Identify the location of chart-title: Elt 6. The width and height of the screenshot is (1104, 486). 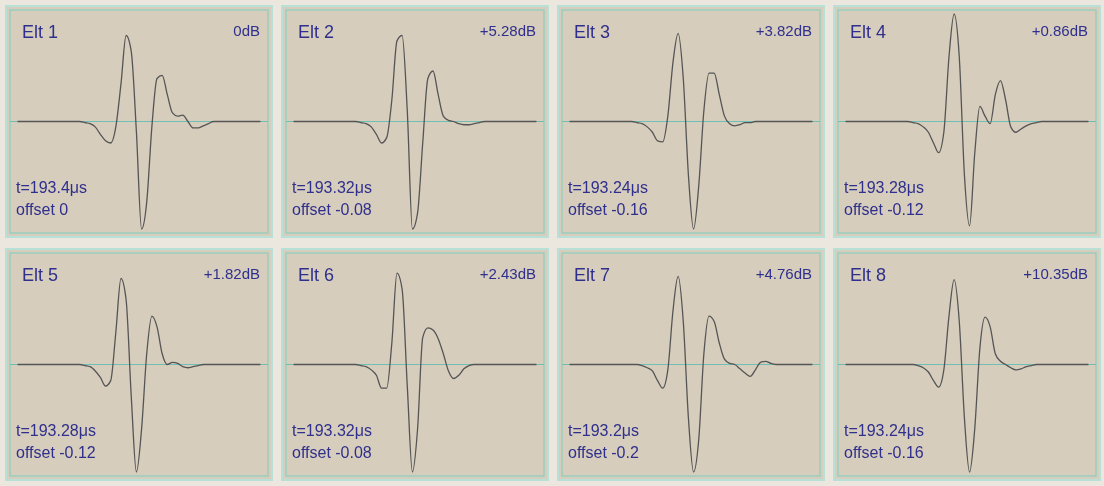
(316, 275).